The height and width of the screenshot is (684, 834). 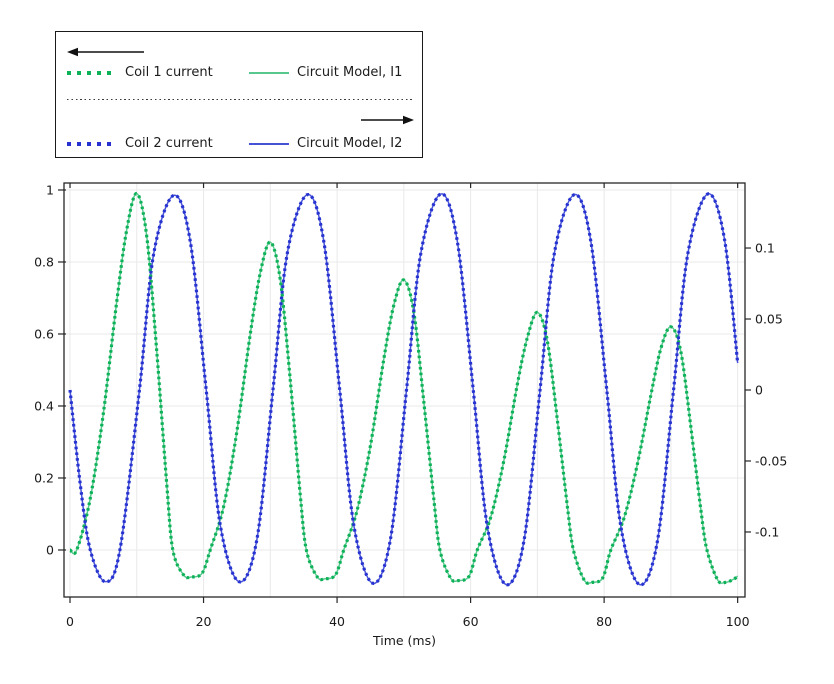 I want to click on left-tick-label: 0.2, so click(x=44, y=477).